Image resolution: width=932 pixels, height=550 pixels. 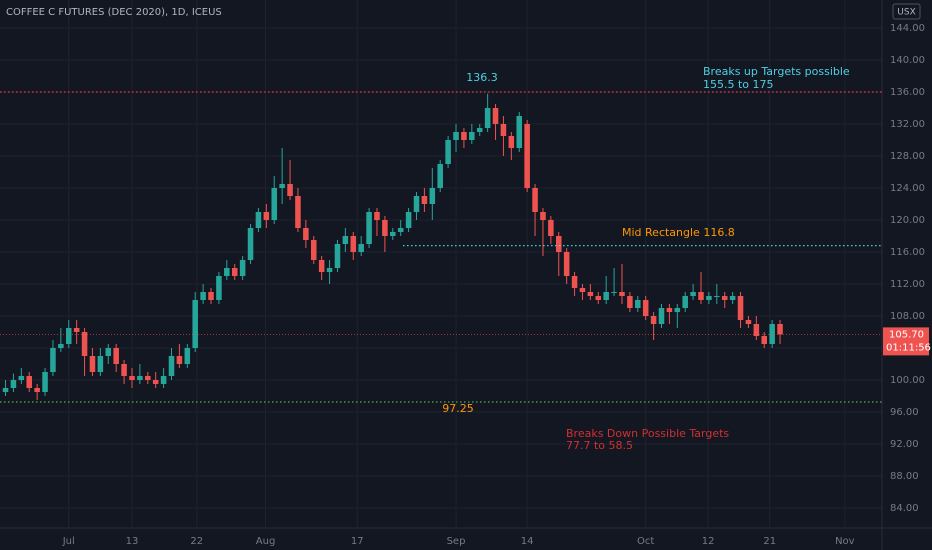 I want to click on x-tick-label: 21, so click(x=769, y=541).